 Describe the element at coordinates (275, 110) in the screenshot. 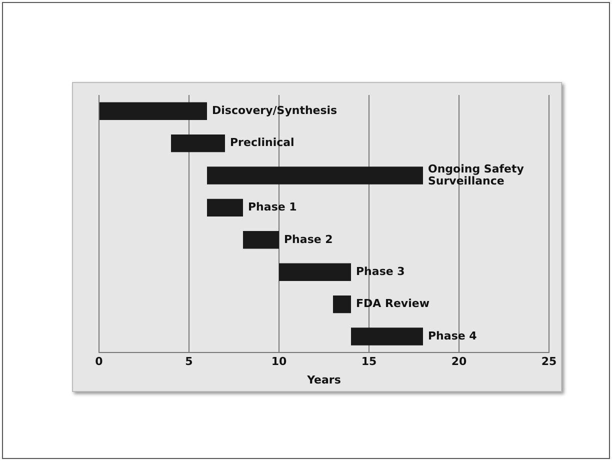

I see `y-tick-label: Discovery/Synthesis` at that location.